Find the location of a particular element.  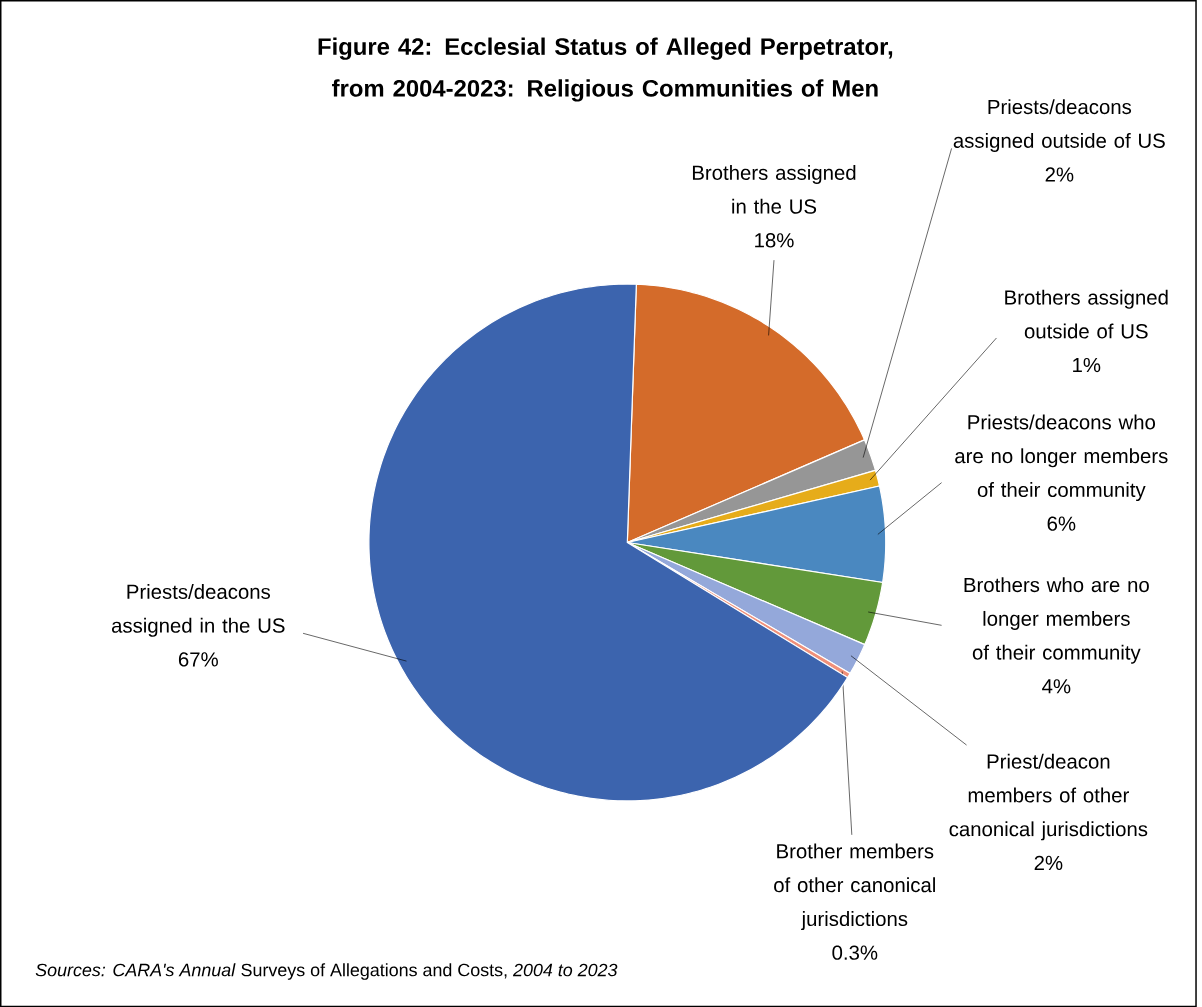

slice-label: Priest/deacon members of other canonical jurisdictions is located at coordinates (1048, 797).